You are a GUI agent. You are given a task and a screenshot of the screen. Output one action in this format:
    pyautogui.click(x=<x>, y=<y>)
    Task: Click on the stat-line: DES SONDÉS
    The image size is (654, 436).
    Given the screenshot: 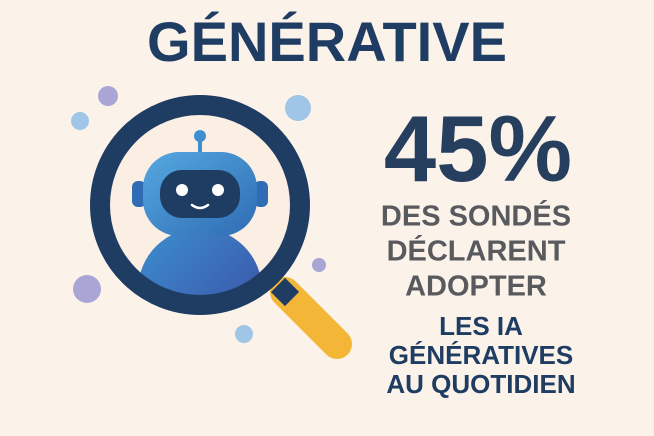 What is the action you would take?
    pyautogui.click(x=476, y=216)
    